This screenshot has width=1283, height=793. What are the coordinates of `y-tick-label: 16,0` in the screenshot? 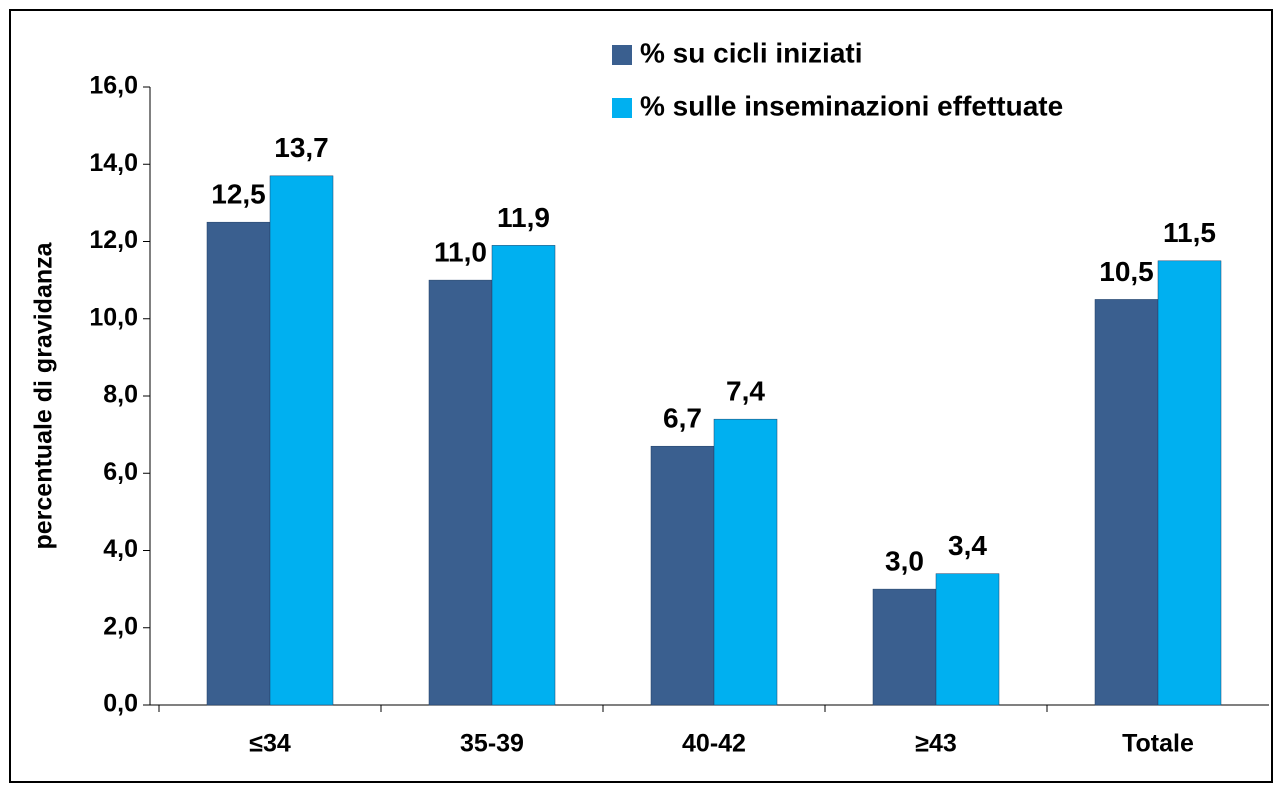 It's located at (113, 86).